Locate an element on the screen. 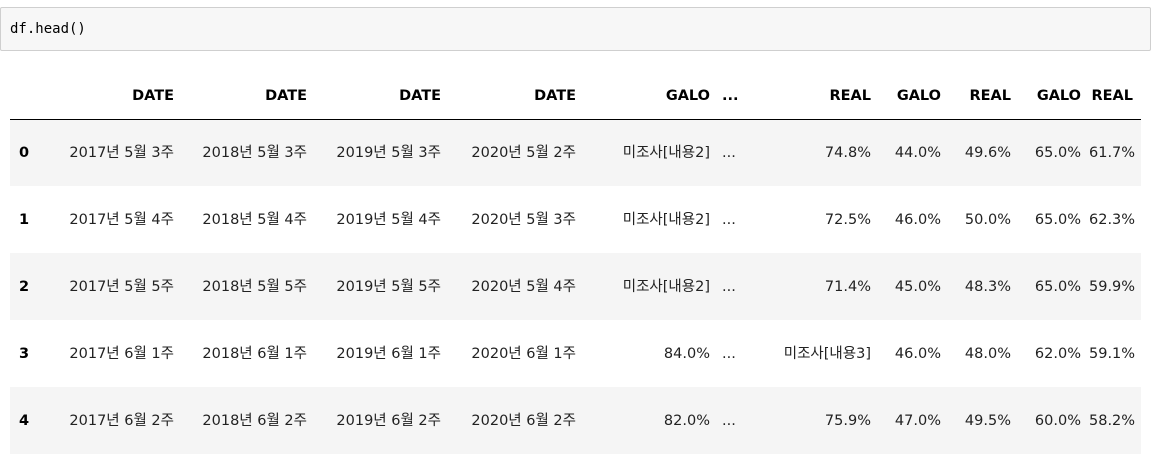 This screenshot has width=1155, height=468. table-cell: 2017년 5월 3주 is located at coordinates (121, 152).